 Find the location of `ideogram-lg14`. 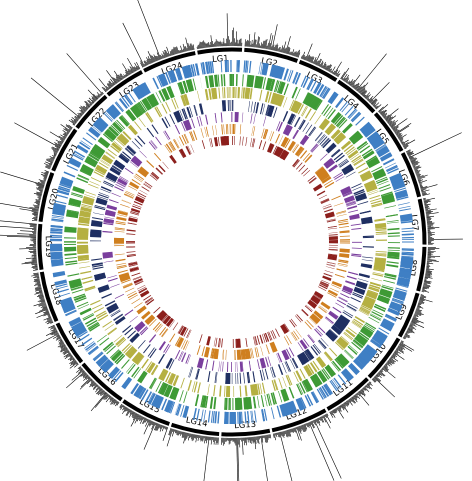

ideogram-lg14 is located at coordinates (195, 429).